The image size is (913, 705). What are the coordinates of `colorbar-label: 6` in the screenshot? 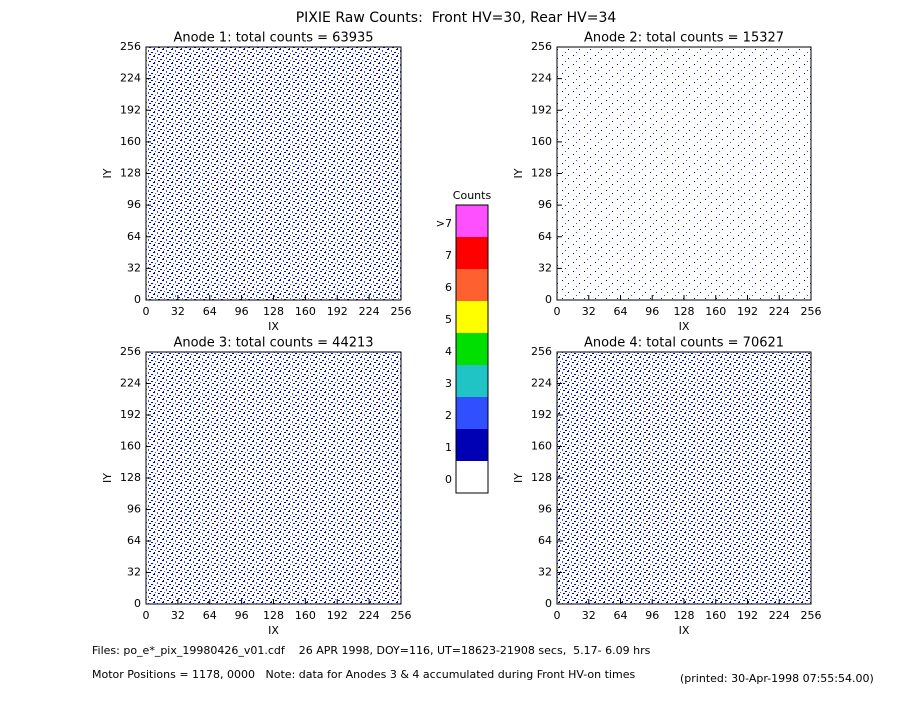 It's located at (448, 287).